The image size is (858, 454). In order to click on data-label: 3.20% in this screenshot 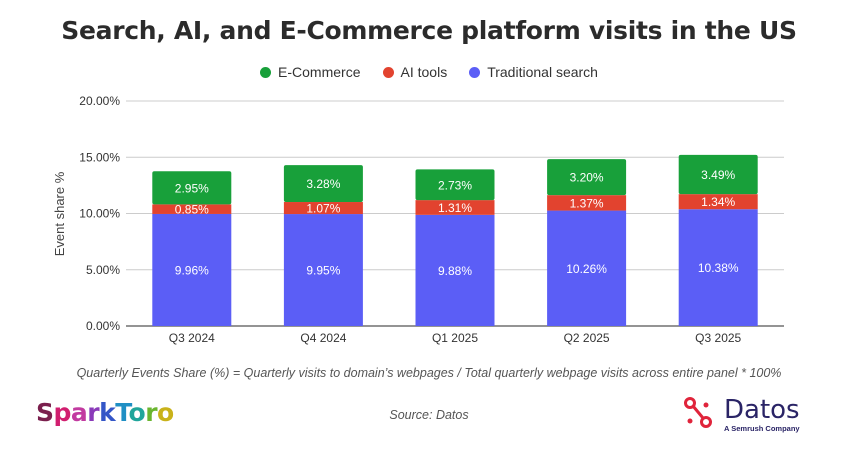, I will do `click(587, 178)`.